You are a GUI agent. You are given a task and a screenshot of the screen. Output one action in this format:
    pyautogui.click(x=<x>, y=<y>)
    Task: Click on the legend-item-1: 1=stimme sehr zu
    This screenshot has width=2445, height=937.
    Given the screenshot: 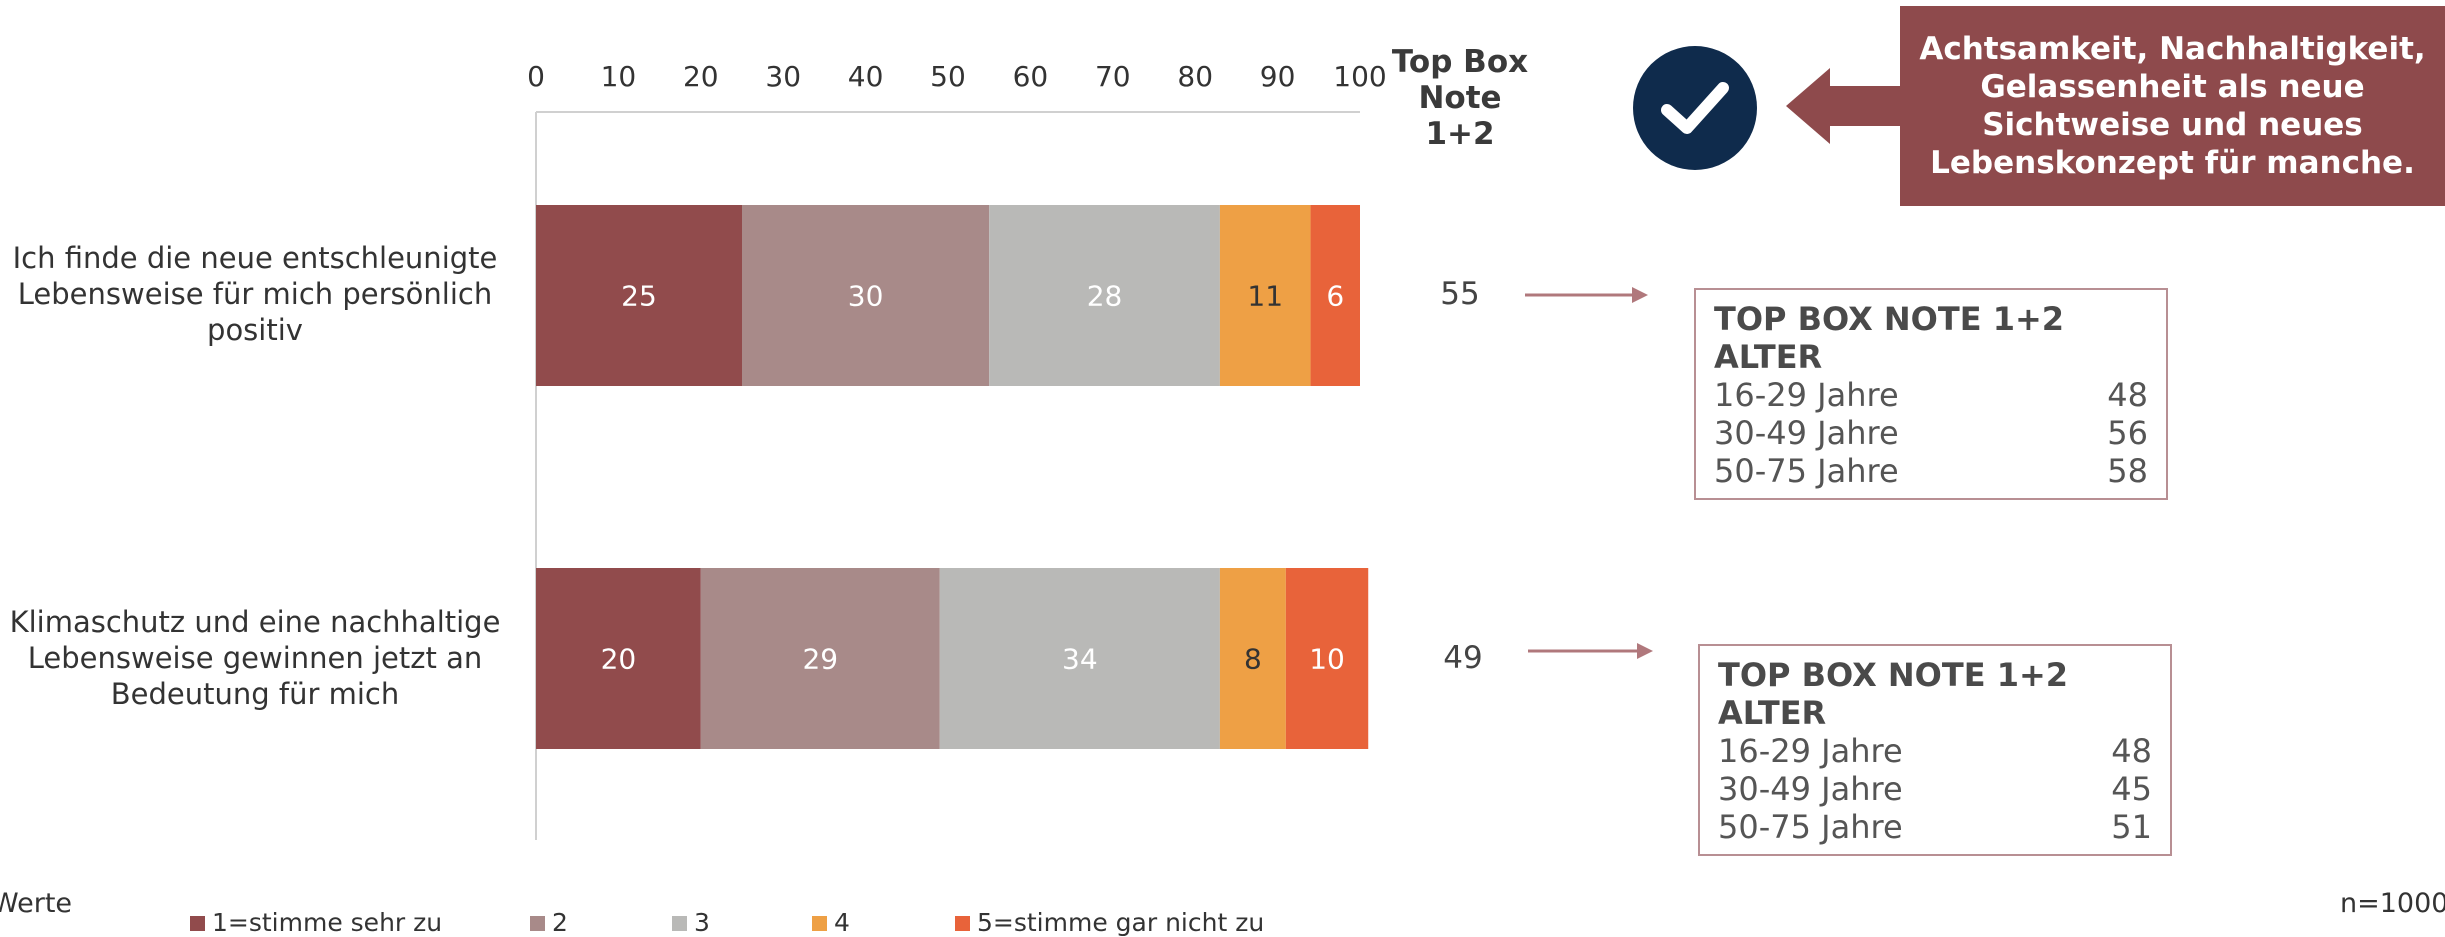 What is the action you would take?
    pyautogui.click(x=316, y=922)
    